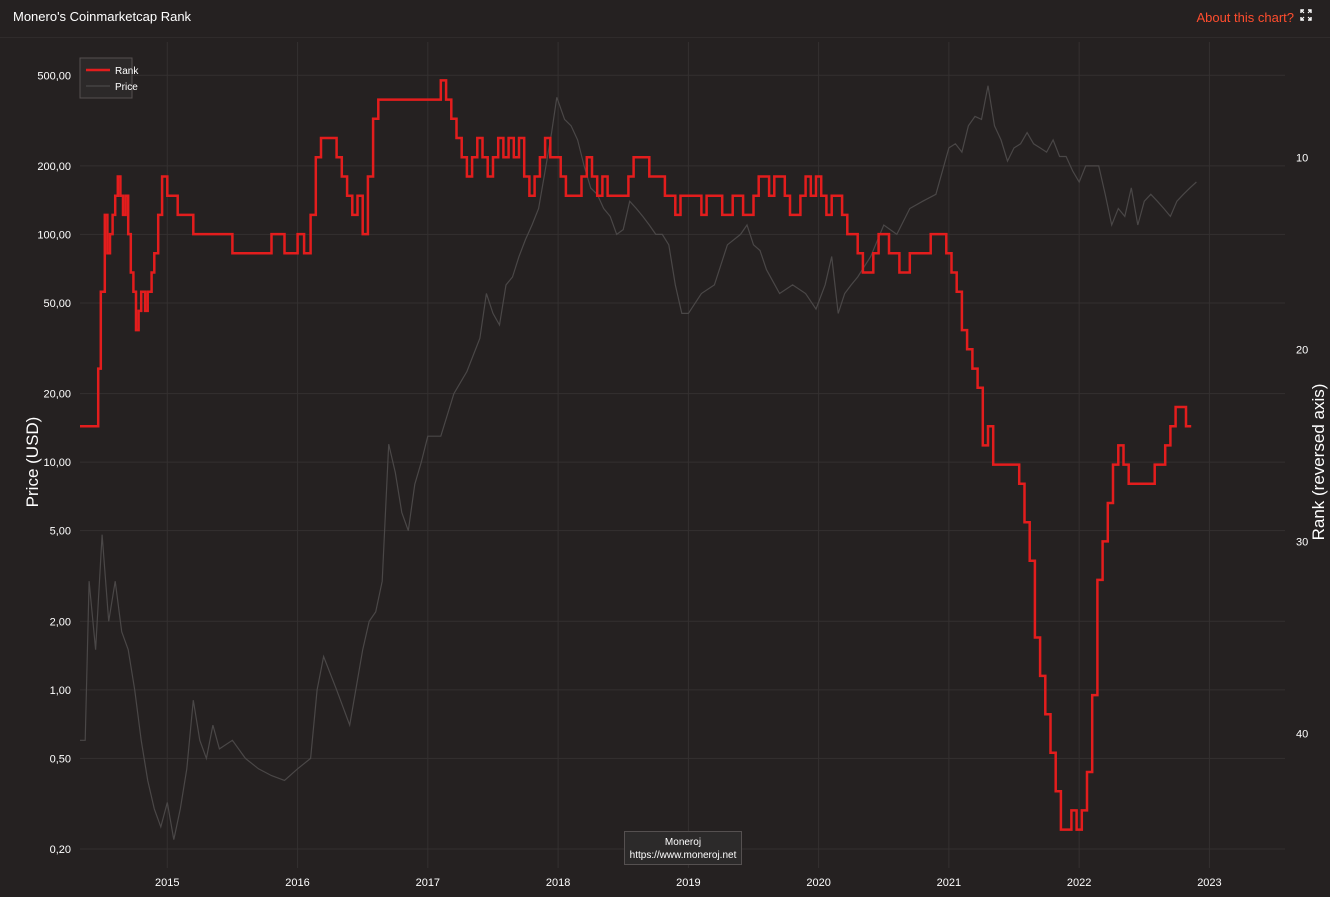 This screenshot has height=897, width=1330. Describe the element at coordinates (683, 855) in the screenshot. I see `watermark-url: https://www.moneroj.net` at that location.